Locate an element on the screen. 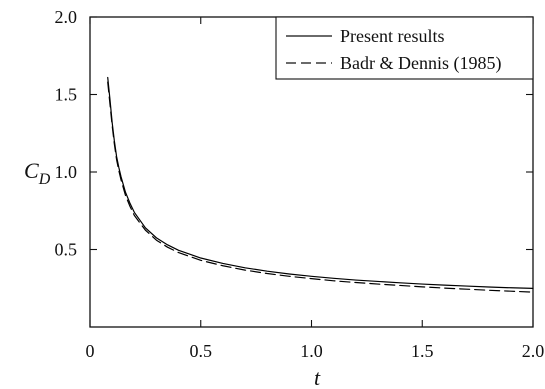 The width and height of the screenshot is (545, 389). legend: Present results Badr & Dennis (1985) is located at coordinates (404, 48).